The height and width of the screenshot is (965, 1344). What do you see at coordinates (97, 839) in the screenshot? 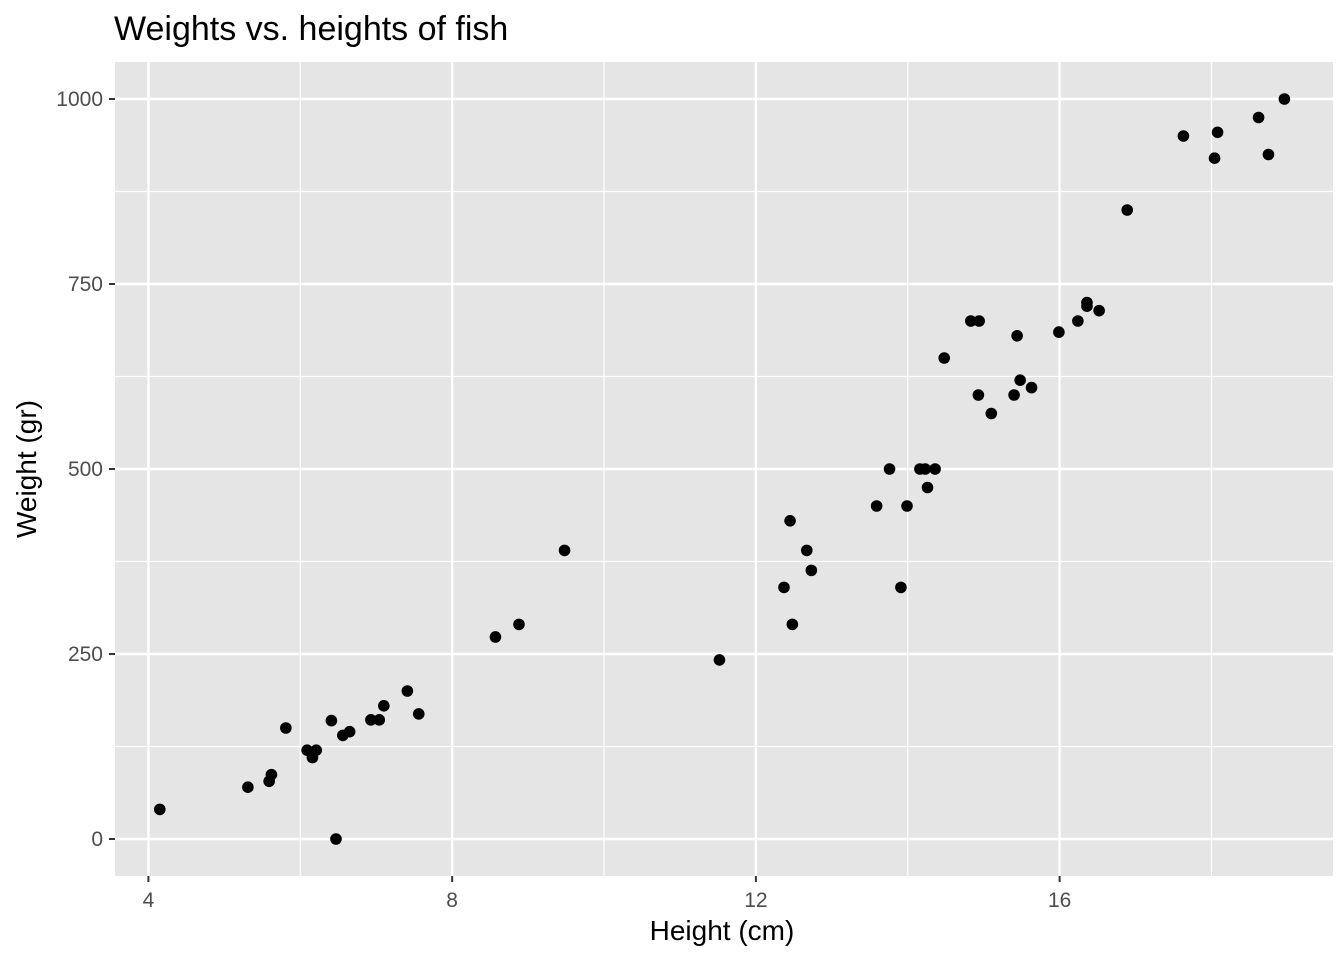
I see `y-tick-label: 0` at bounding box center [97, 839].